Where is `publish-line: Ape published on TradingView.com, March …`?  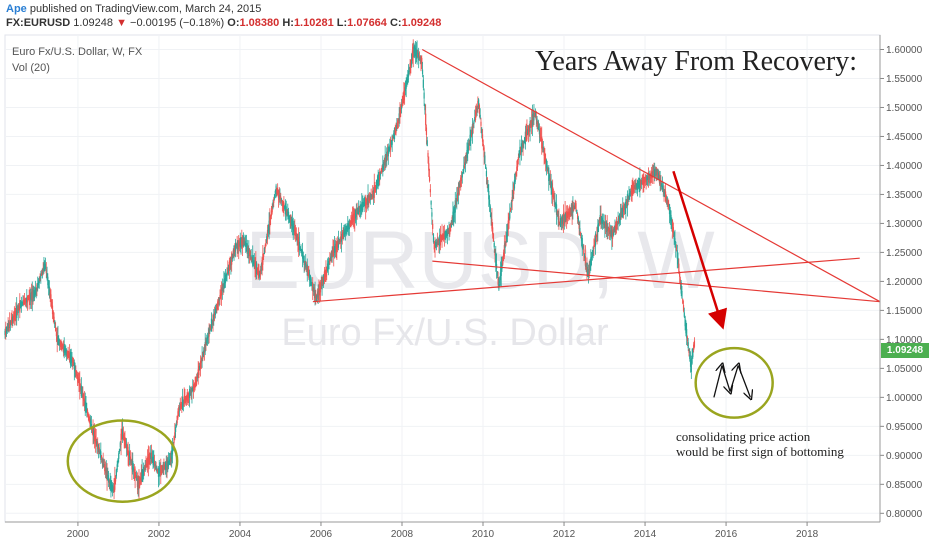
publish-line: Ape published on TradingView.com, March … is located at coordinates (133, 9).